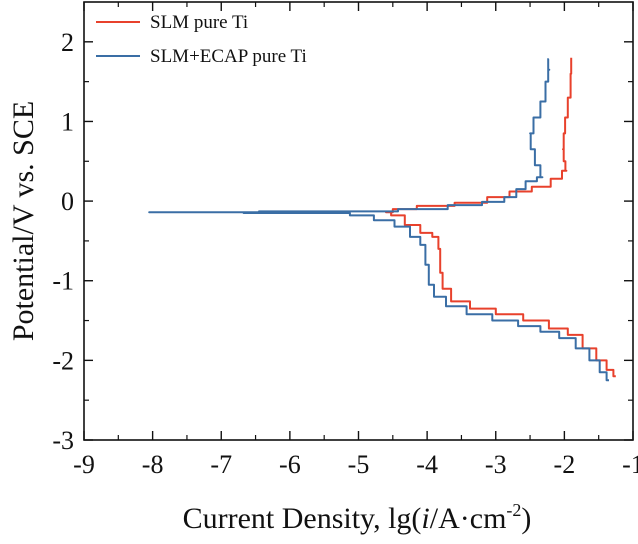  Describe the element at coordinates (290, 464) in the screenshot. I see `x-tick-label: -6` at that location.